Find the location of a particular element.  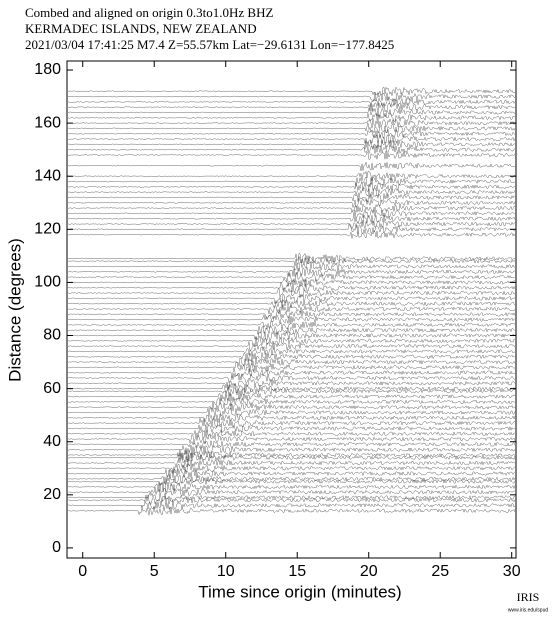

y-tick-label: 40 is located at coordinates (52, 441).